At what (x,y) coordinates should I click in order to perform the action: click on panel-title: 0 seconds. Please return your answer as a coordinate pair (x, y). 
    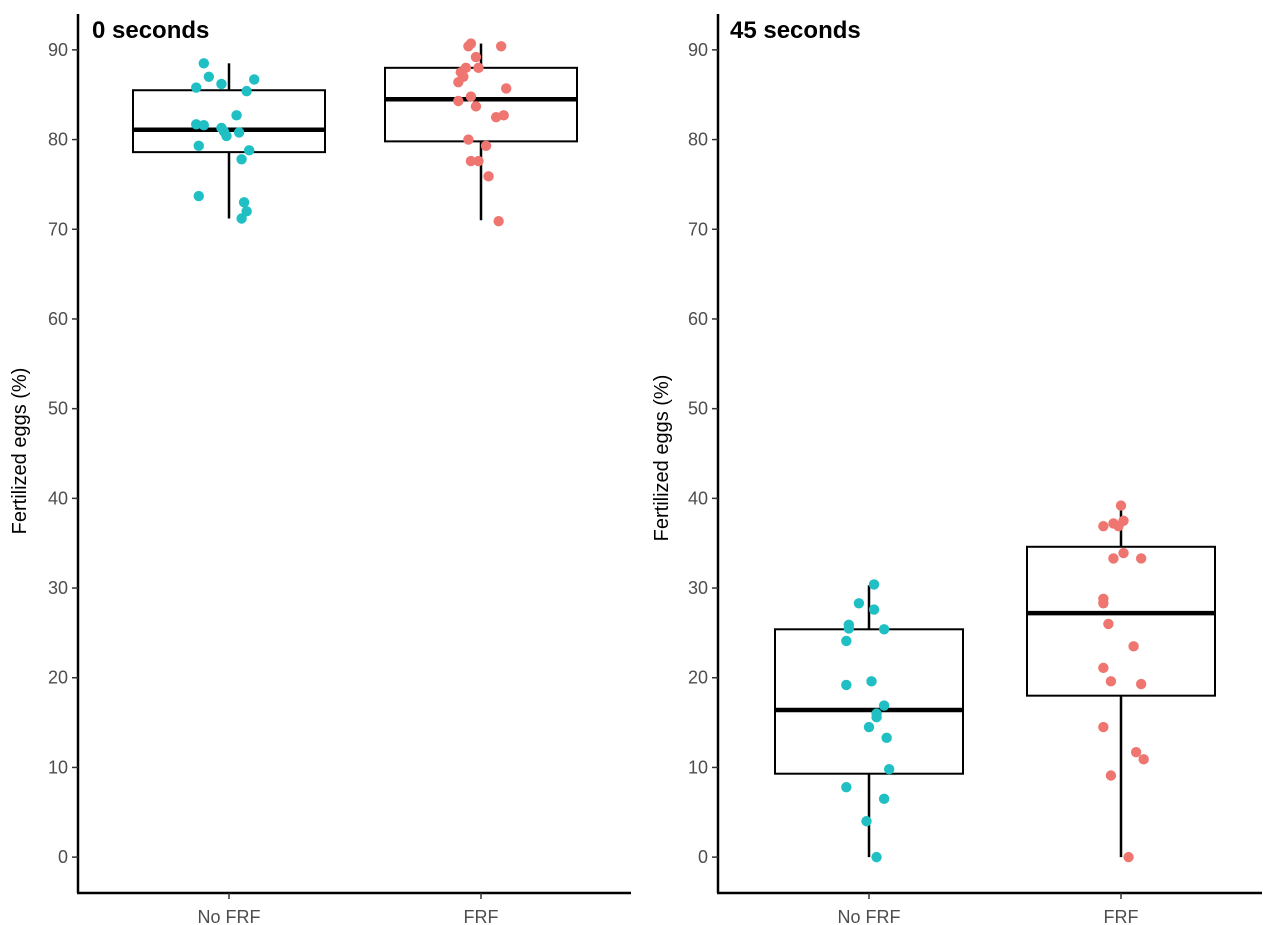
    Looking at the image, I should click on (150, 30).